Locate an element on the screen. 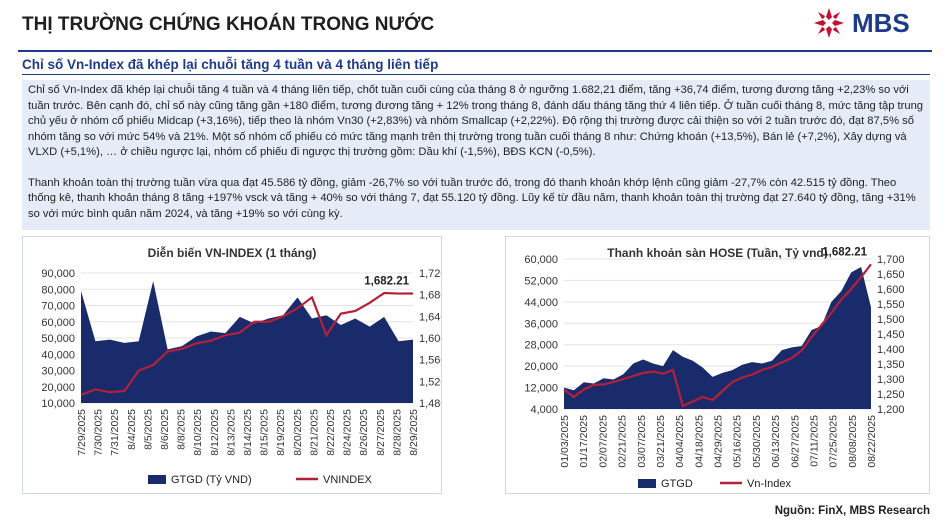  x-tick-label: 04/04/2025 is located at coordinates (680, 441).